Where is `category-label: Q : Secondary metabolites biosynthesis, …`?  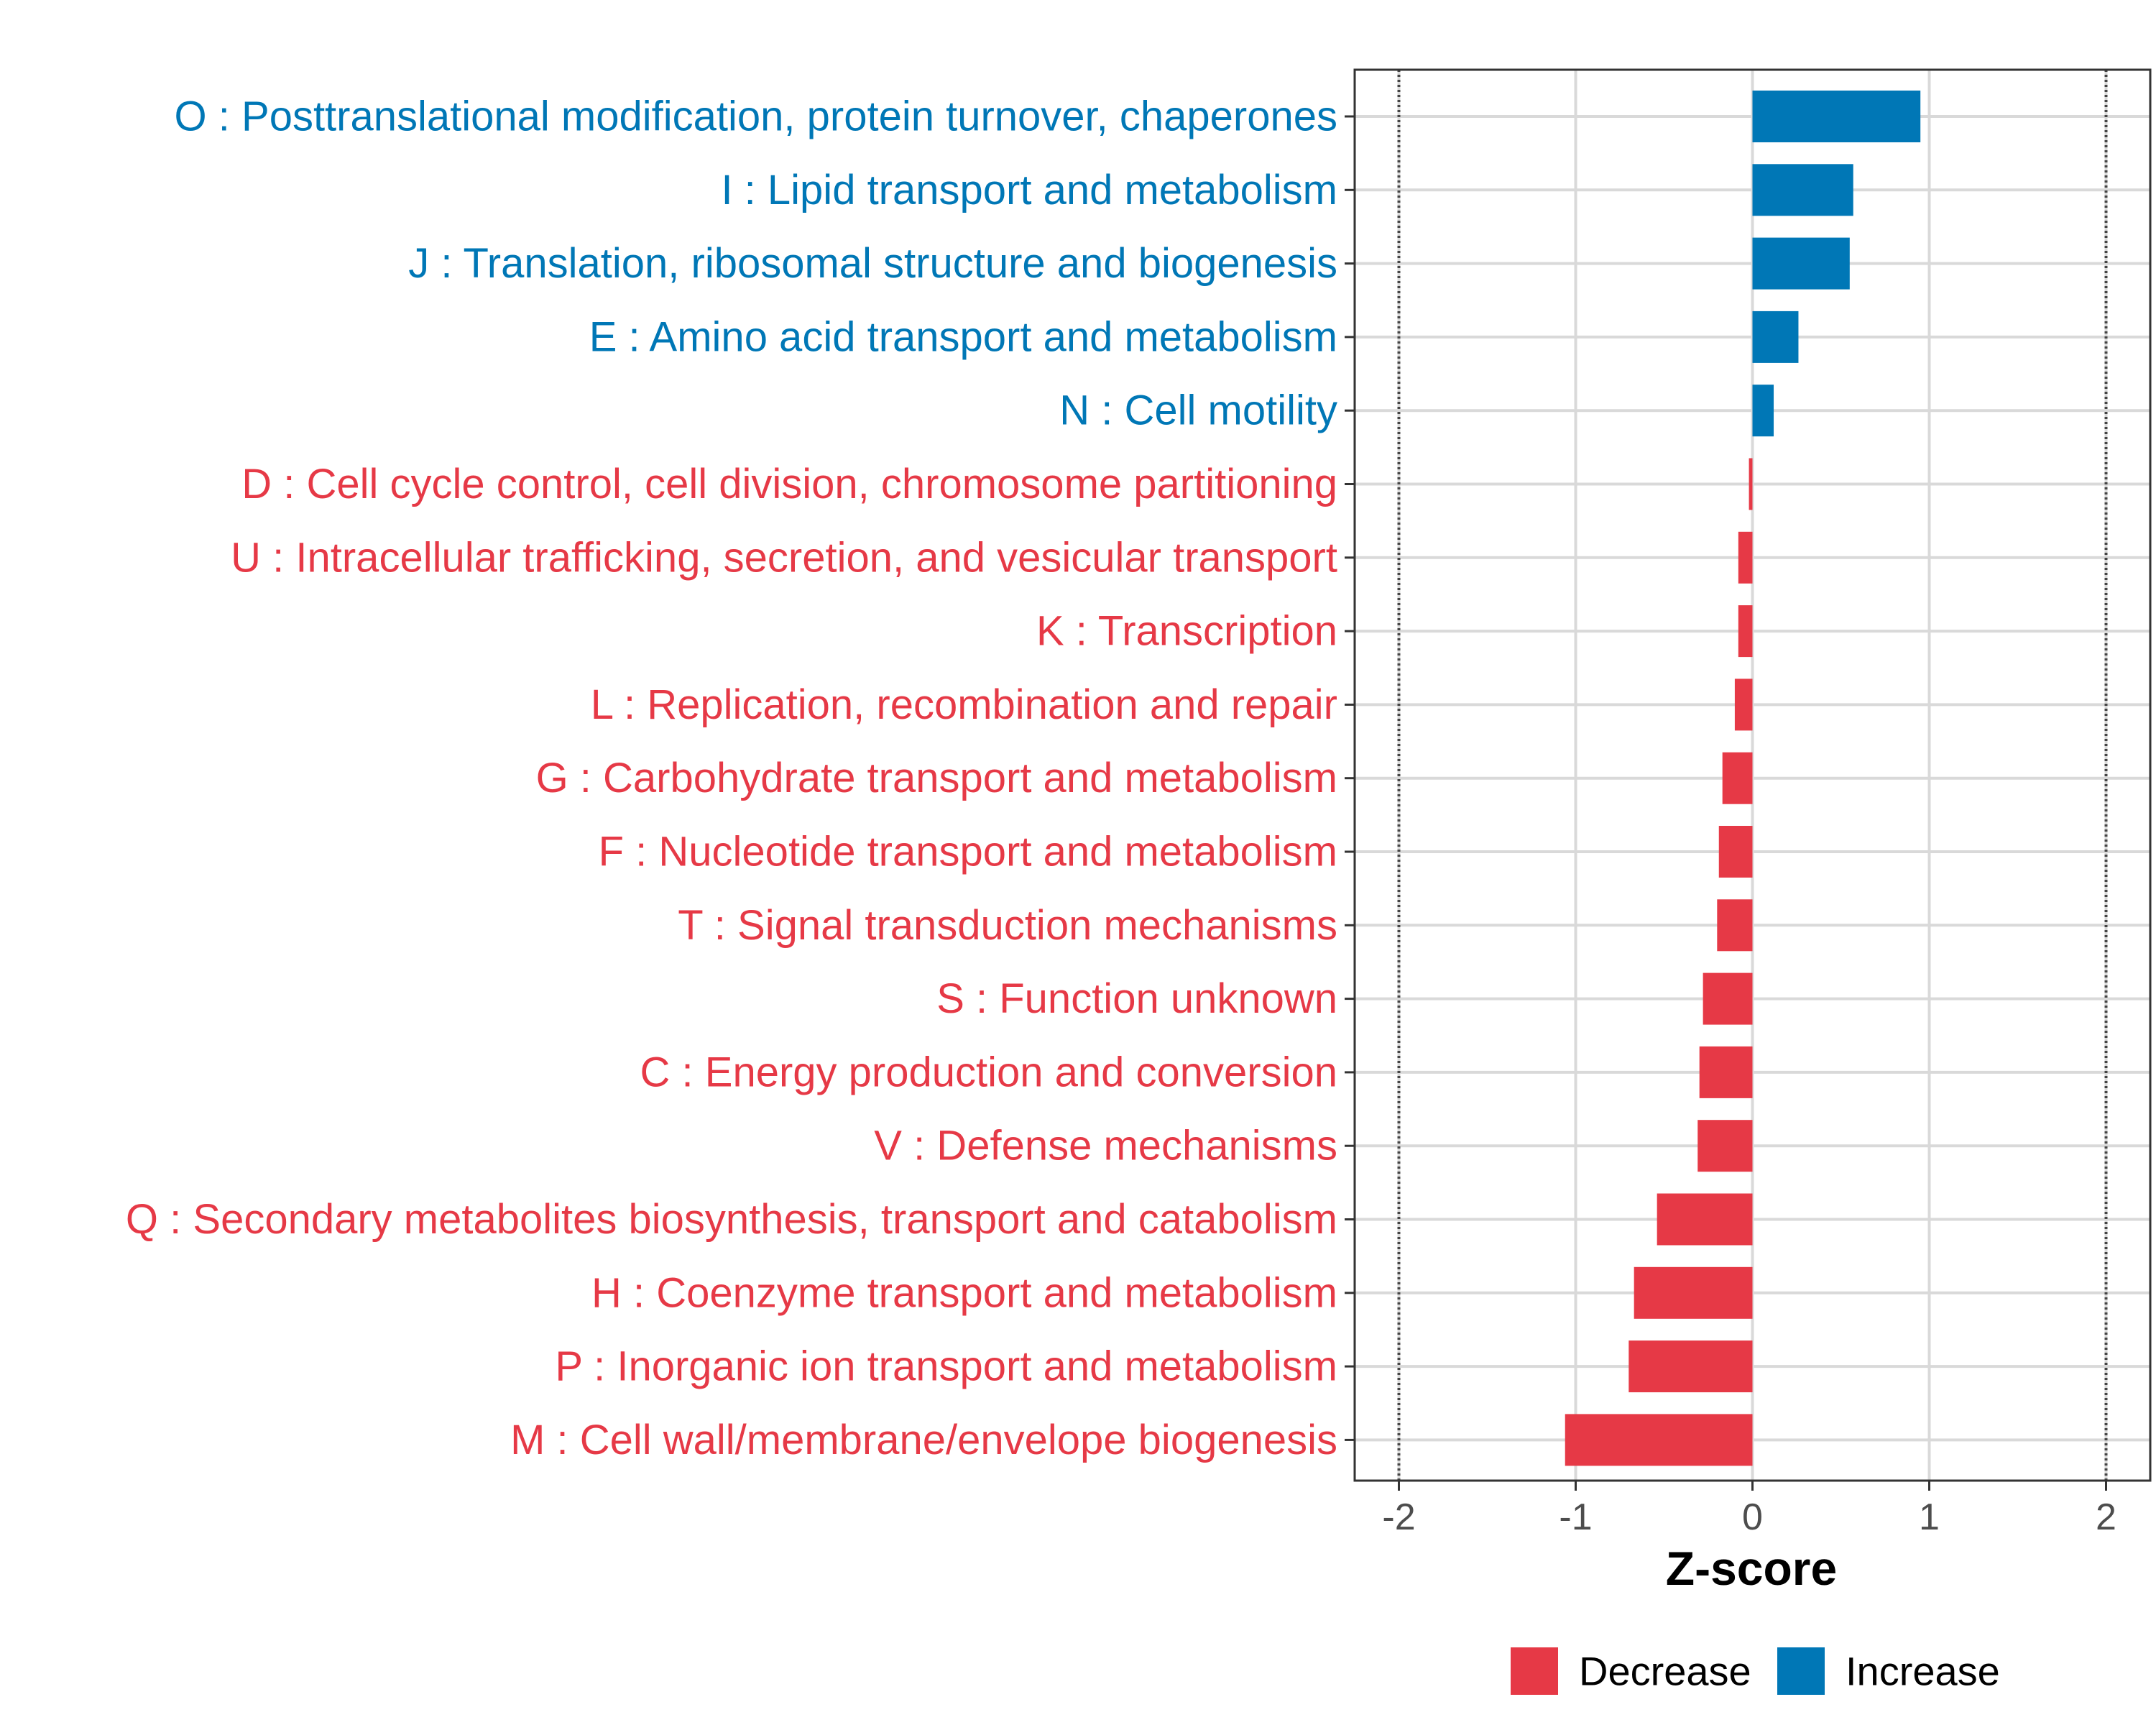
category-label: Q : Secondary metabolites biosynthesis, … is located at coordinates (731, 1219).